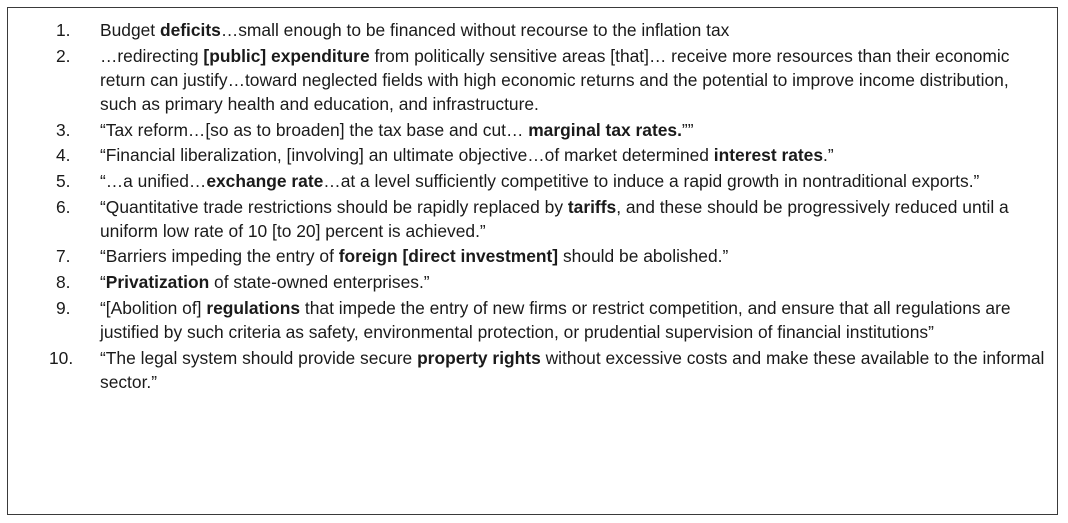  What do you see at coordinates (63, 55) in the screenshot?
I see `item-number: 2.` at bounding box center [63, 55].